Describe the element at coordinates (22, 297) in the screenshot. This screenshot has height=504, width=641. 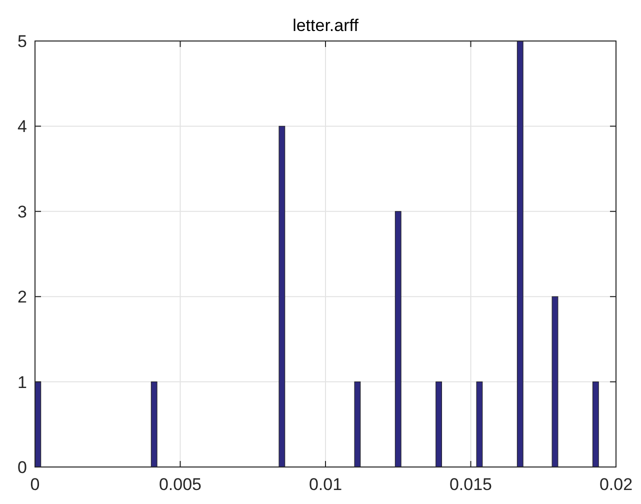
I see `y-tick-label: 2` at that location.